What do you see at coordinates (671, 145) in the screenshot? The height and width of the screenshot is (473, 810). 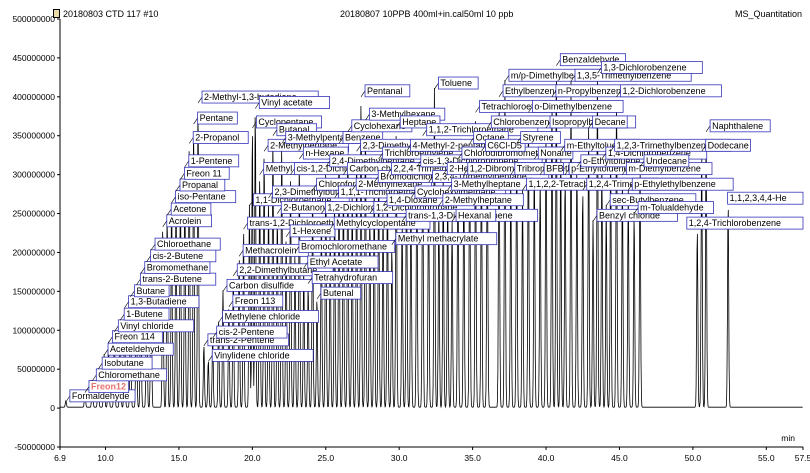 I see `peak-label: 1,2,3-Trimethylbenzene` at bounding box center [671, 145].